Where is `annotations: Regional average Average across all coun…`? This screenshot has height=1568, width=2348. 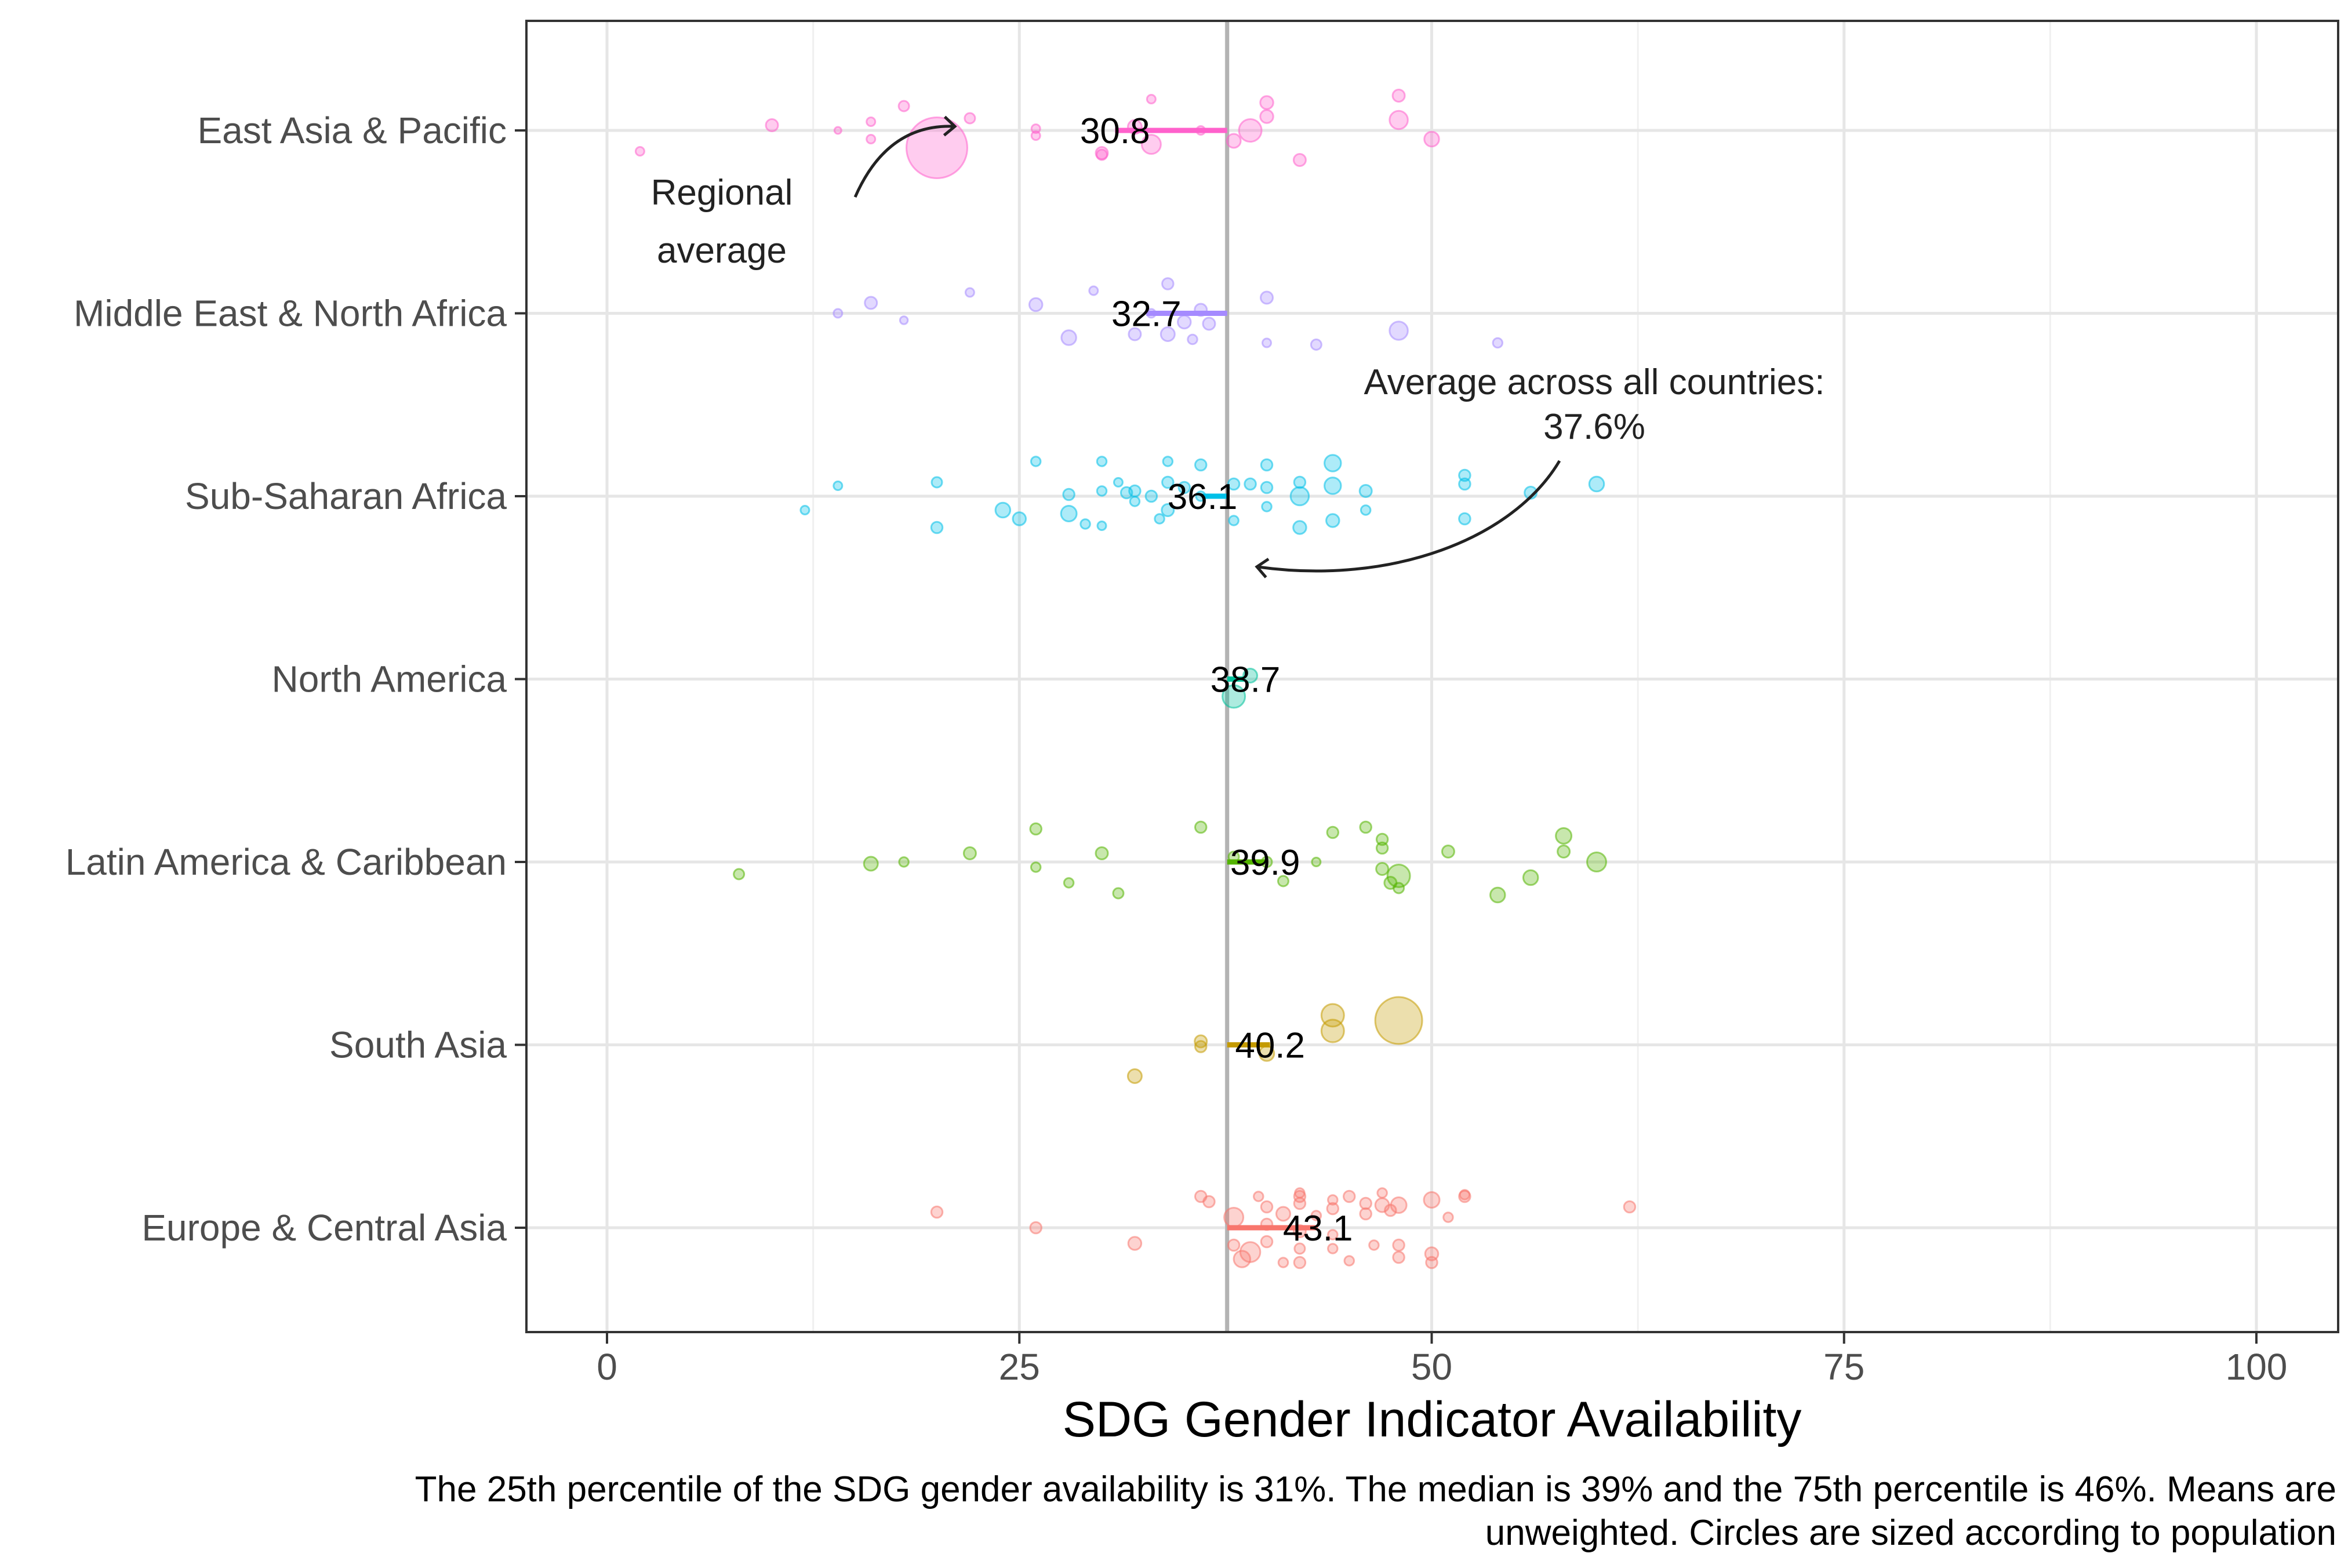
annotations: Regional average Average across all coun… is located at coordinates (1237, 347).